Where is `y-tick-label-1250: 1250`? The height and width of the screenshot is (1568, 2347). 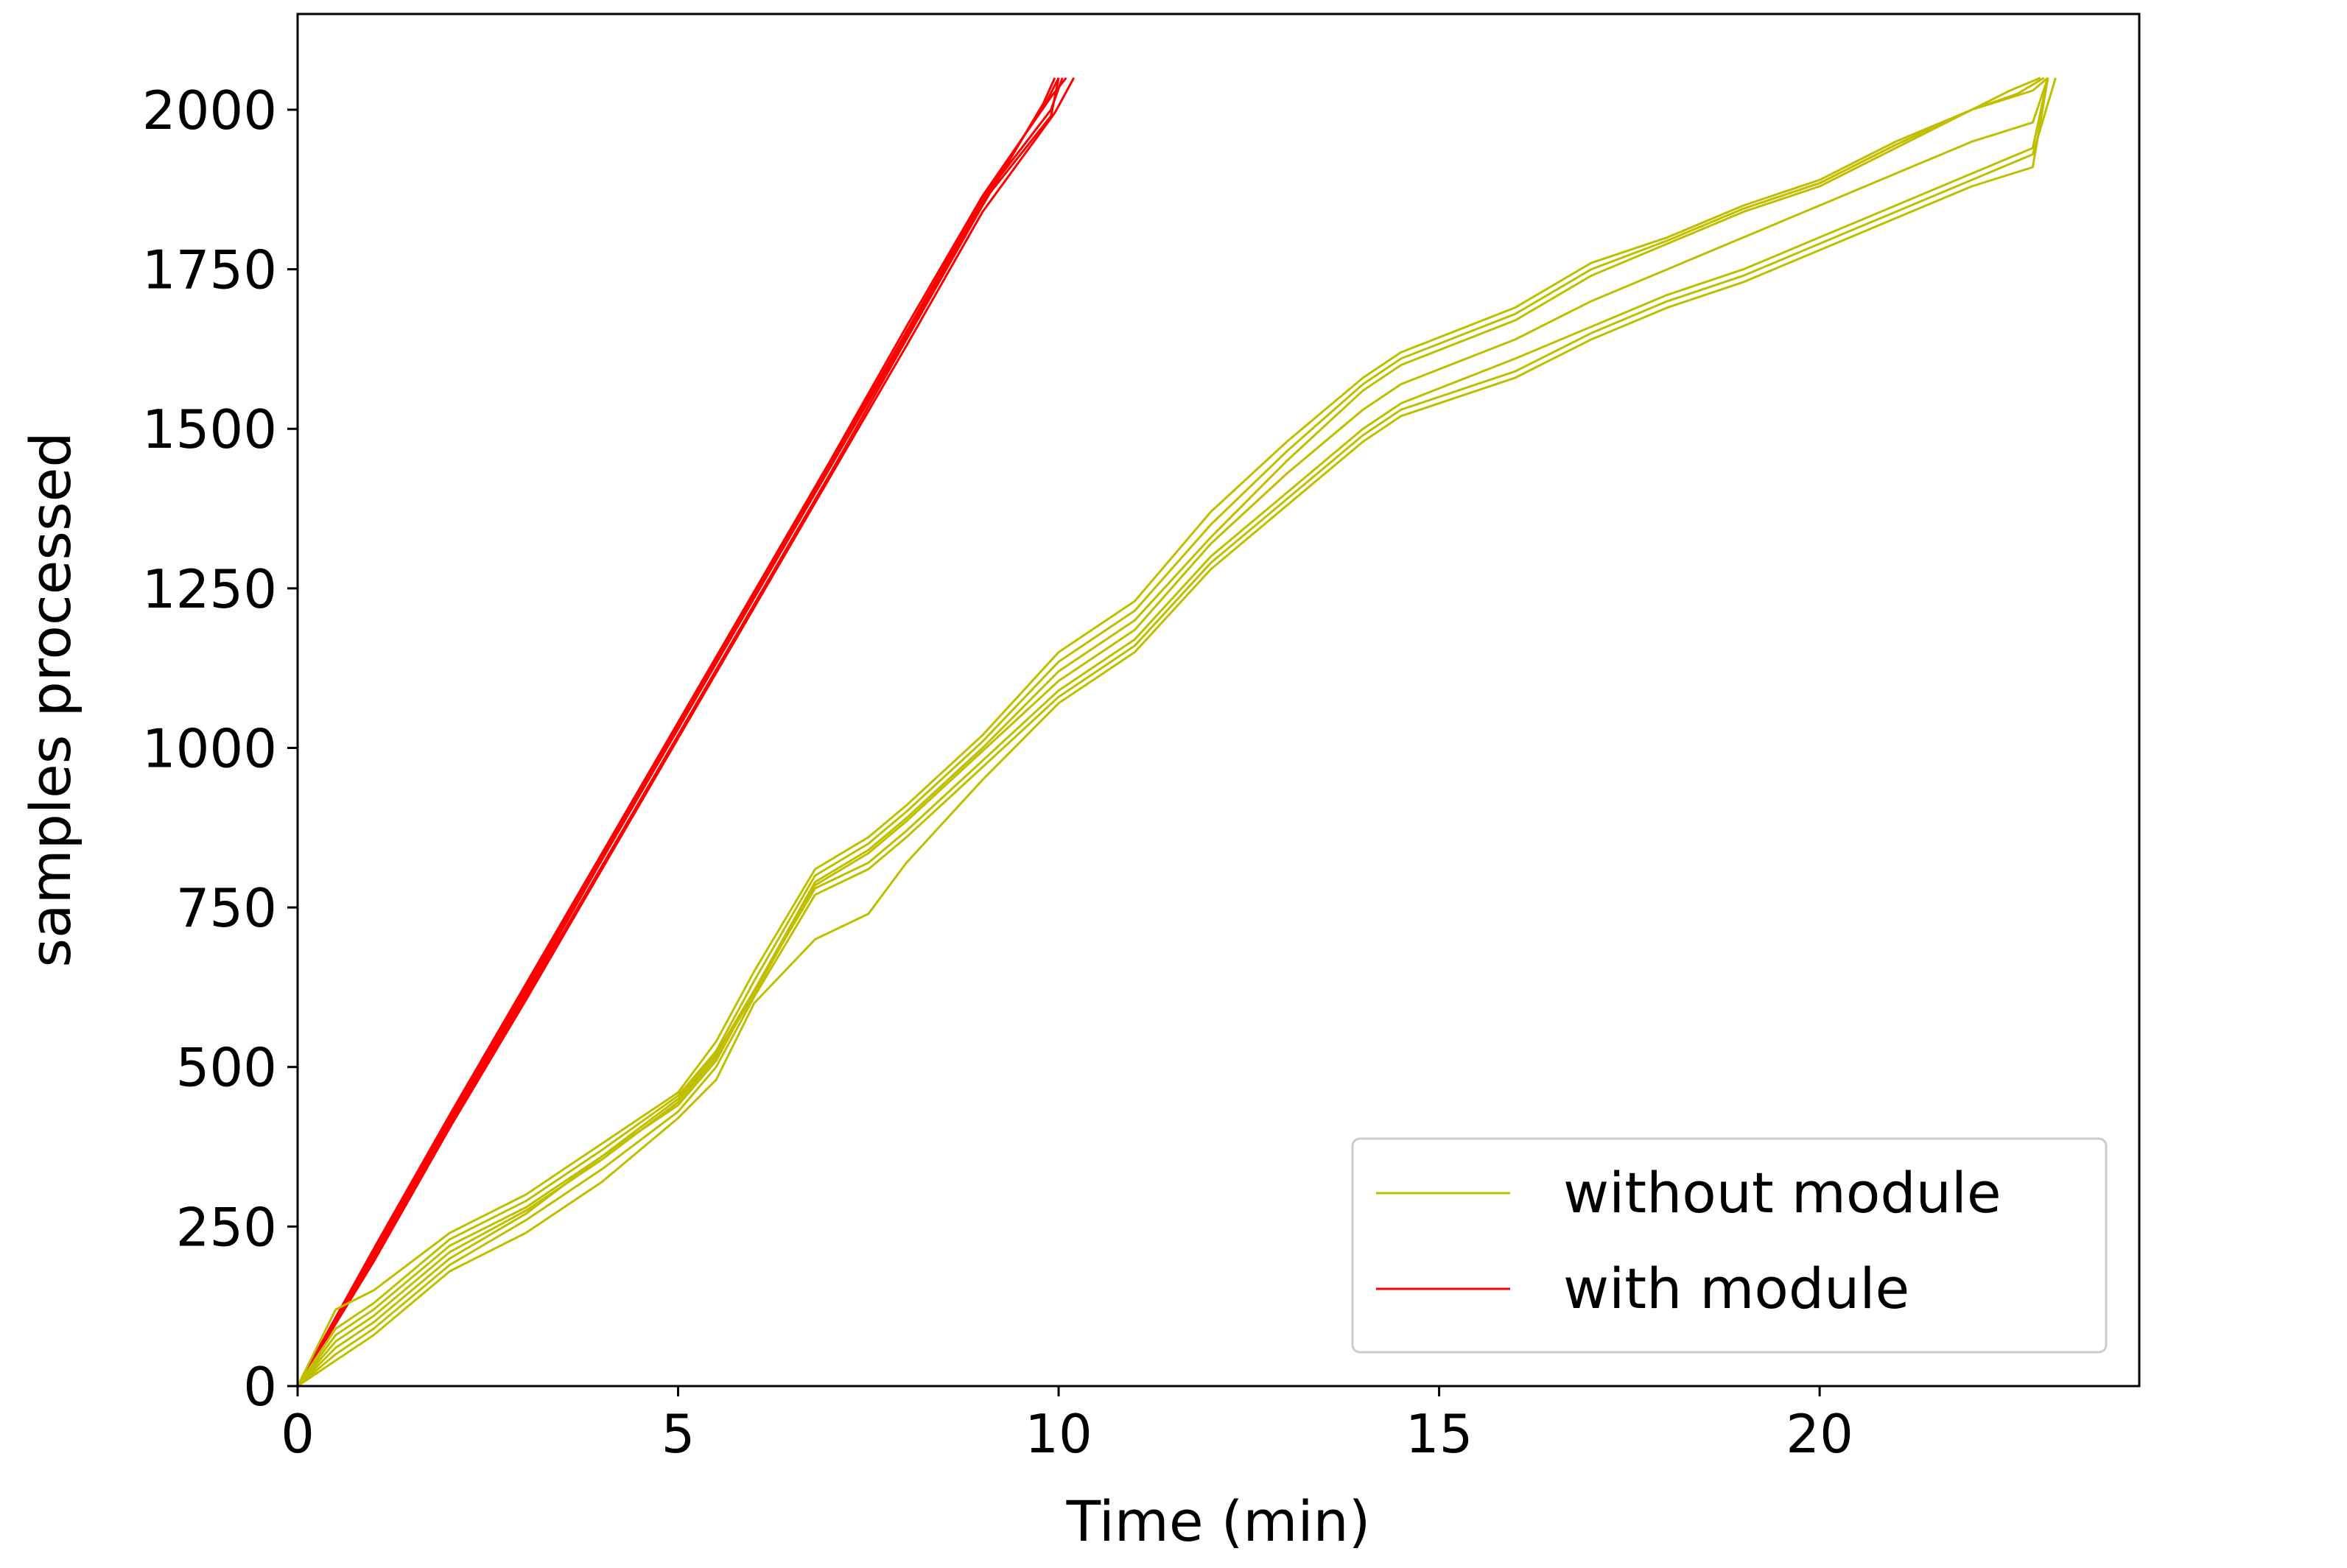 y-tick-label-1250: 1250 is located at coordinates (209, 589).